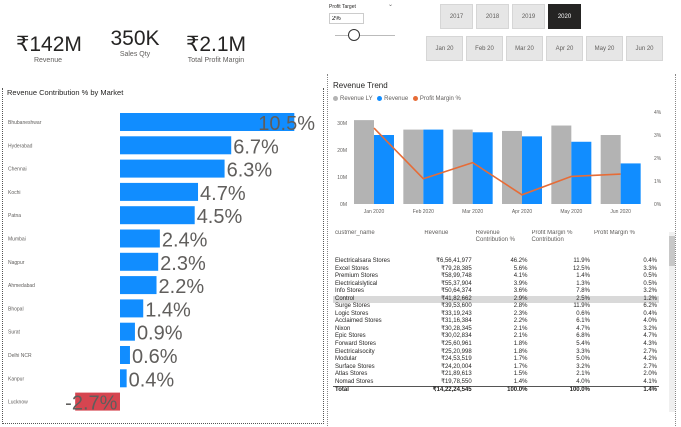 The height and width of the screenshot is (427, 681). I want to click on table-row: Info Stores ₹50,64,374 3.6% 7.8% 3.2%, so click(496, 292).